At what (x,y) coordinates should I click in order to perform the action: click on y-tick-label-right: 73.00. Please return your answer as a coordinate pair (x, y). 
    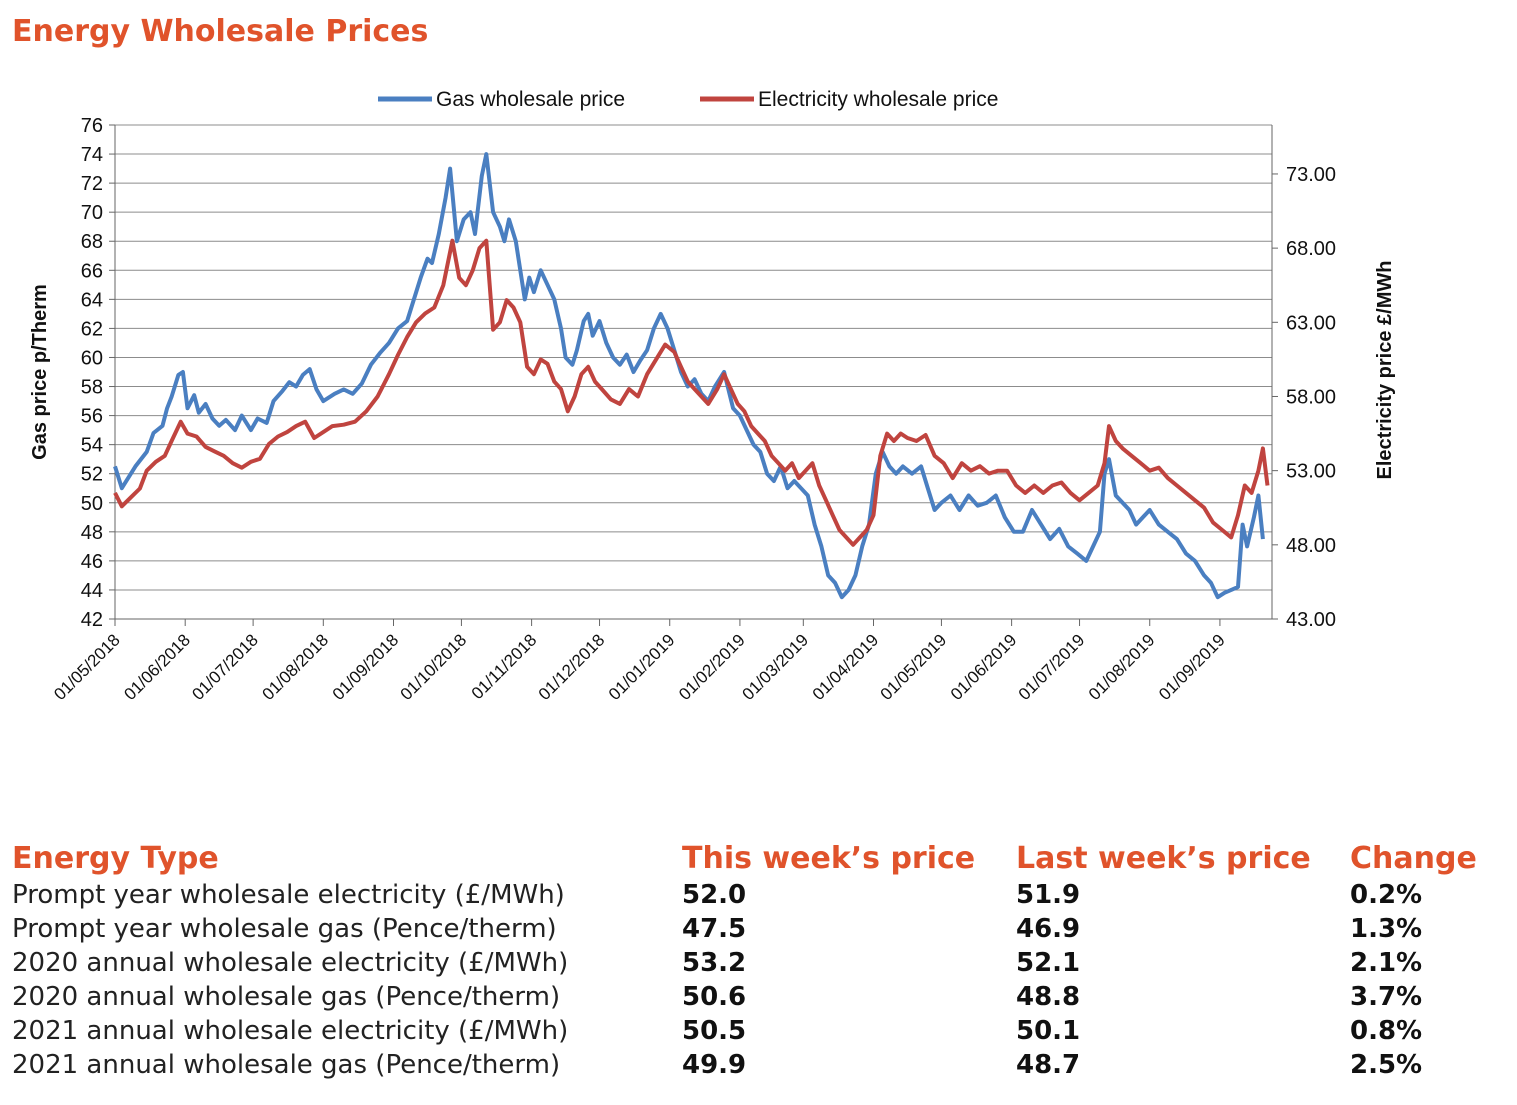
    Looking at the image, I should click on (1311, 175).